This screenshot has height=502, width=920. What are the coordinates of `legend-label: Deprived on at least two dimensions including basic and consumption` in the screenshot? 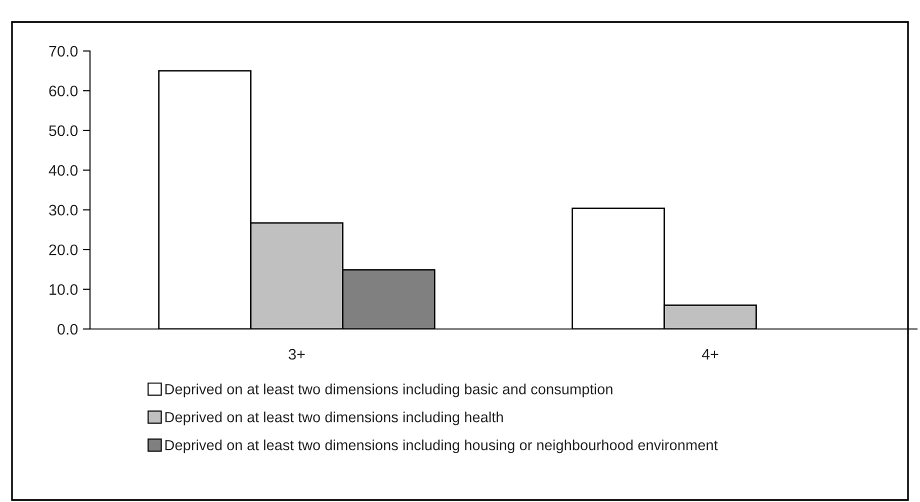 It's located at (388, 391).